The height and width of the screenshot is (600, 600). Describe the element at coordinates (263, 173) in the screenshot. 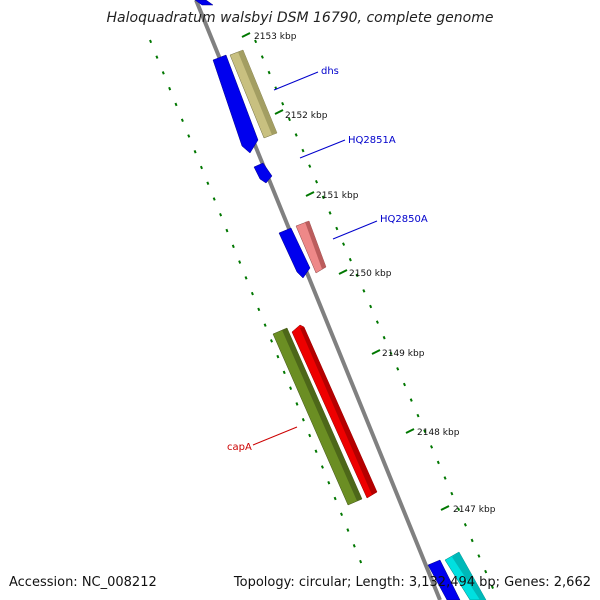

I see `feature-hq2851a-blue-cds` at that location.